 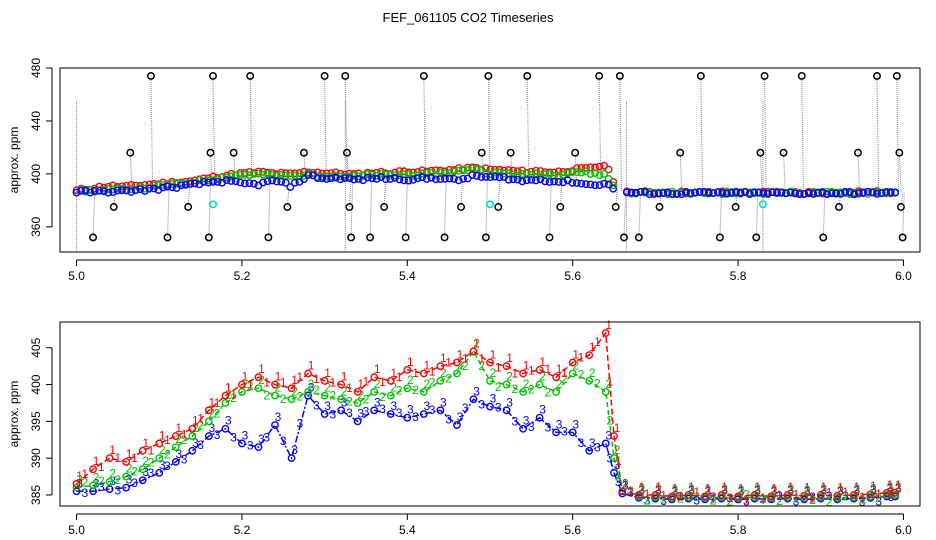 What do you see at coordinates (149, 184) in the screenshot?
I see `top-series-1-point` at bounding box center [149, 184].